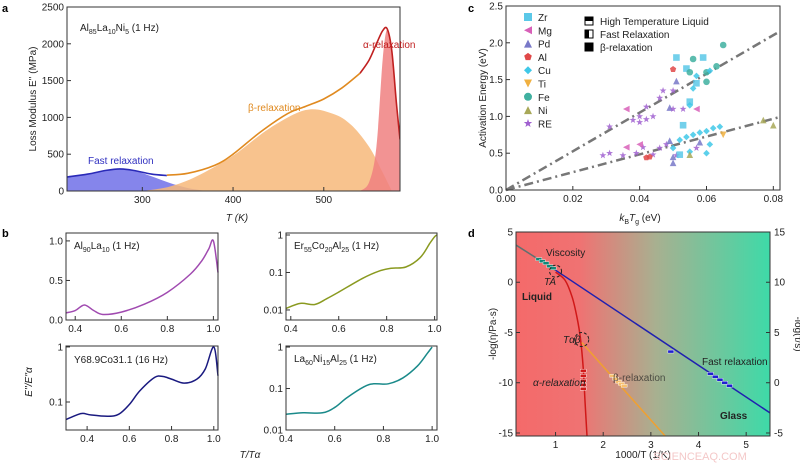 The image size is (800, 466). I want to click on legend-label-al: Al, so click(542, 58).